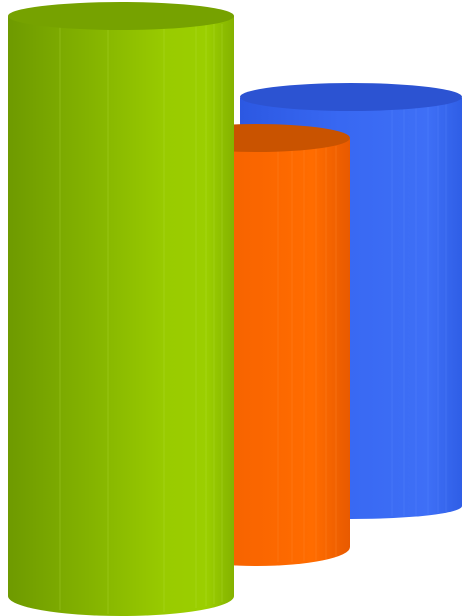 Image resolution: width=462 pixels, height=616 pixels. Describe the element at coordinates (351, 97) in the screenshot. I see `cylinder-blue-top` at that location.